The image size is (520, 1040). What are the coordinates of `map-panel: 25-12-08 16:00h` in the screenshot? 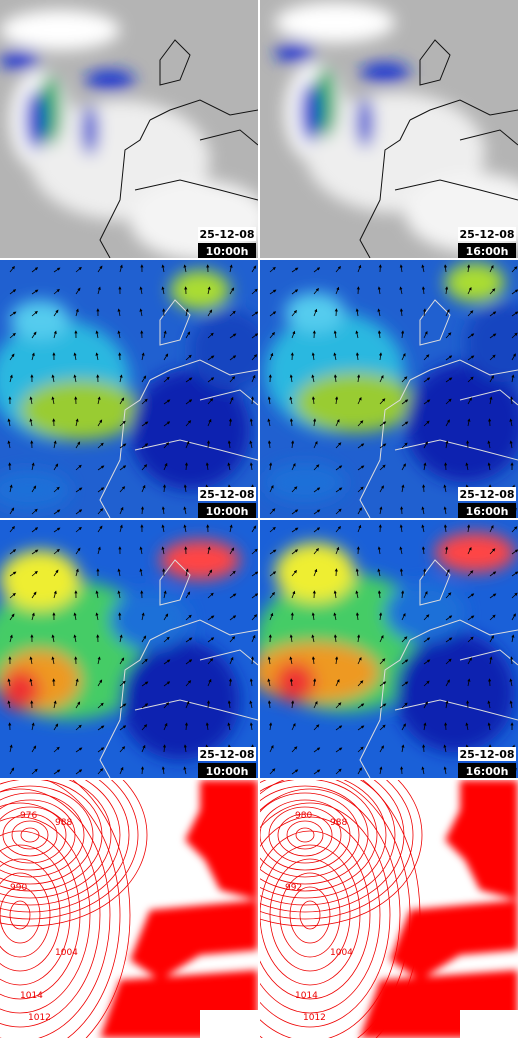 It's located at (389, 129).